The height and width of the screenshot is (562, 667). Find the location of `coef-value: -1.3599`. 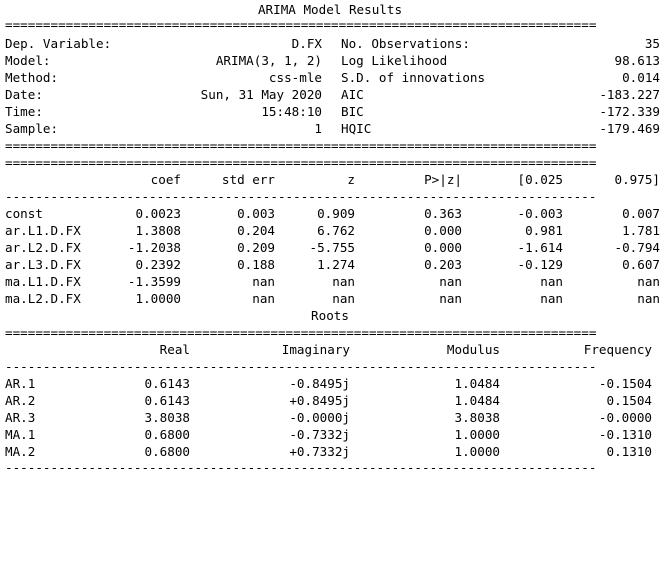

coef-value: -1.3599 is located at coordinates (154, 281).